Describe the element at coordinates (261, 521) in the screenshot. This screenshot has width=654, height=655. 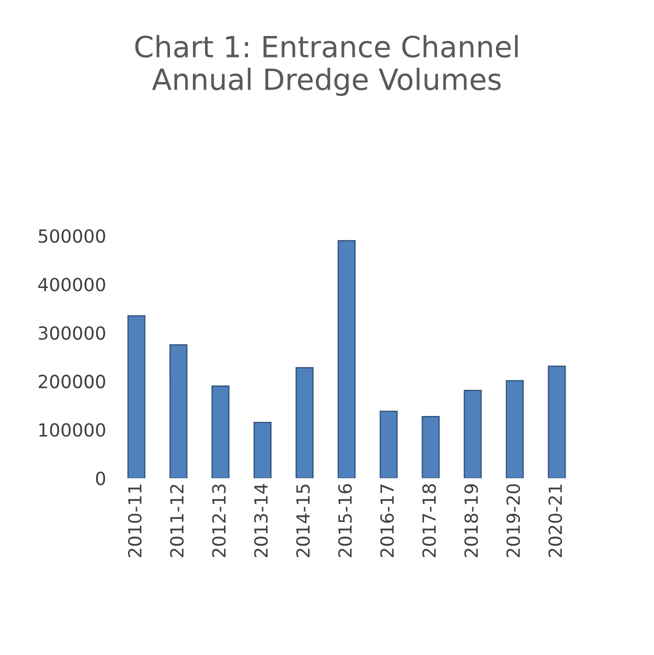
I see `x-tick-label: 2013-14` at that location.